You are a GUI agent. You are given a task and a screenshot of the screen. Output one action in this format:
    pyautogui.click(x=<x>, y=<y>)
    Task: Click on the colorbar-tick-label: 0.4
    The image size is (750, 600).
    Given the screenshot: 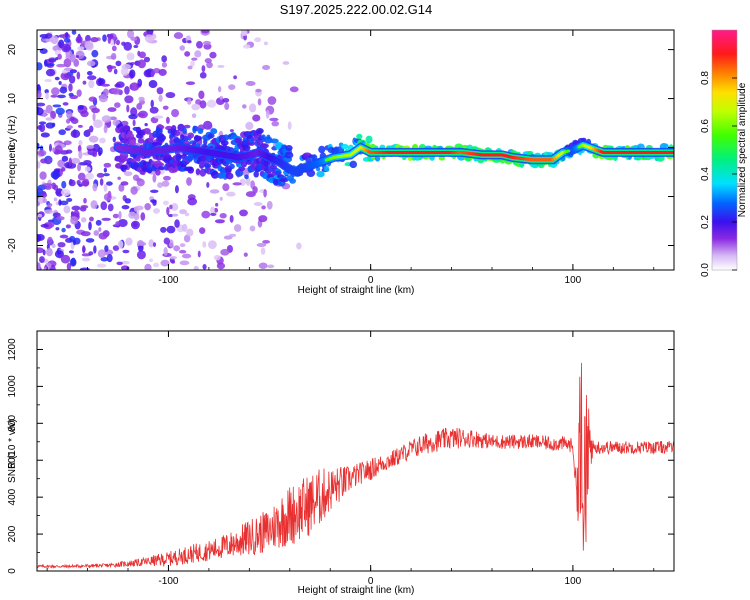 What is the action you would take?
    pyautogui.click(x=705, y=174)
    